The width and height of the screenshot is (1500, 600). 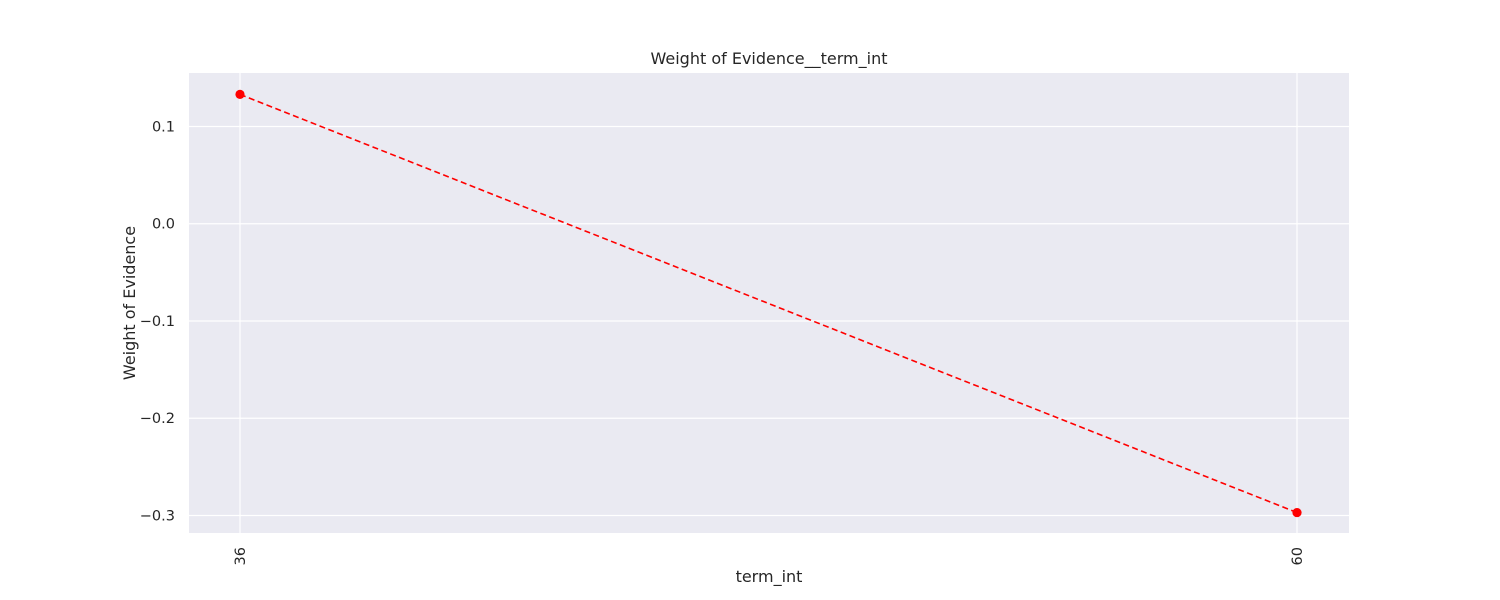 What do you see at coordinates (769, 556) in the screenshot?
I see `x-tick-labels: 36 60` at bounding box center [769, 556].